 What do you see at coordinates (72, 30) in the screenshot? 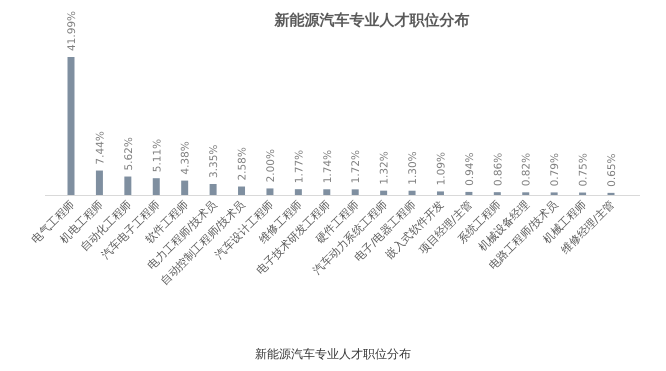
I see `data-label: 41.99%` at bounding box center [72, 30].